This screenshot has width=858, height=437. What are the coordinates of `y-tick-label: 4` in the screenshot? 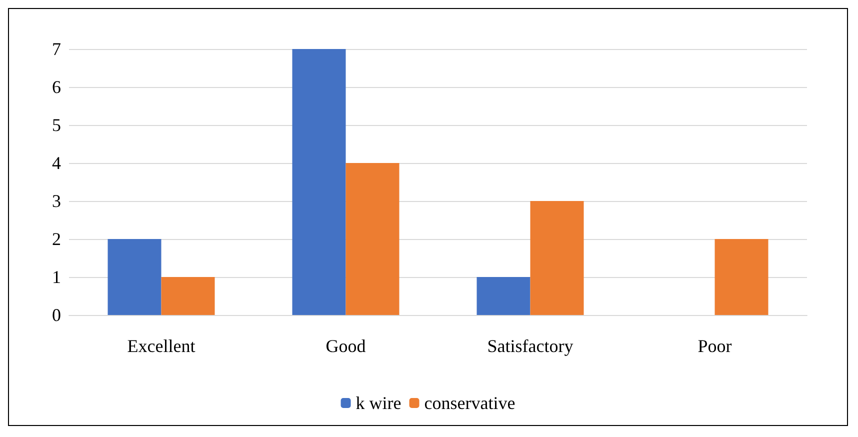 It's located at (56, 163).